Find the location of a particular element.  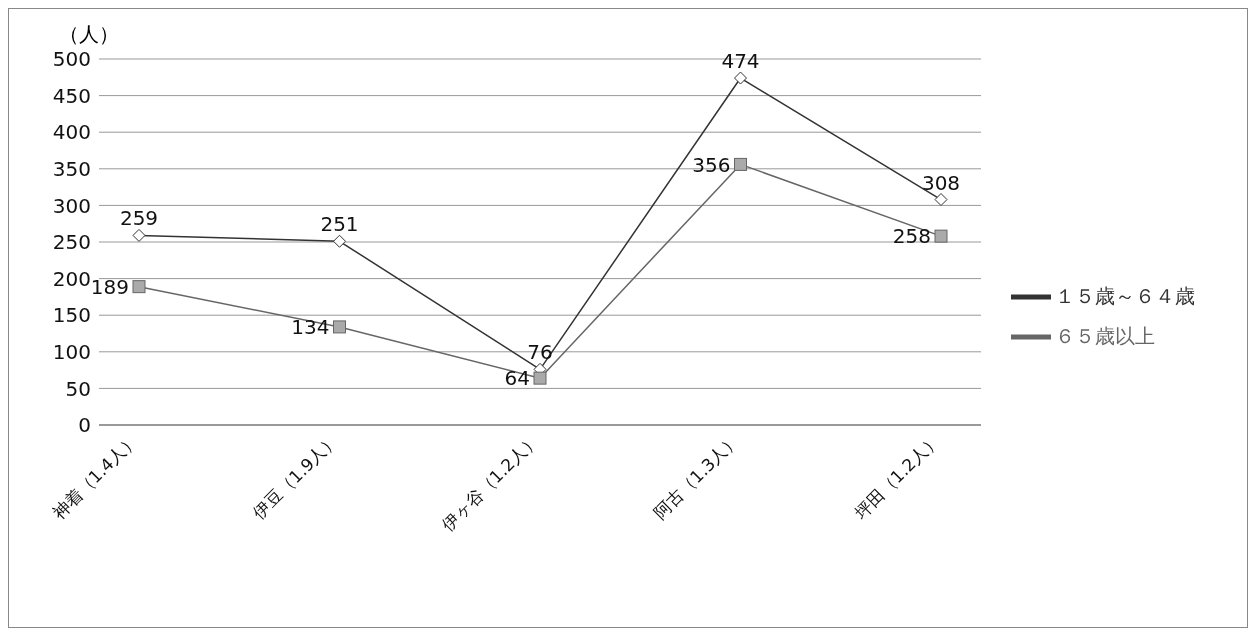

data-label: 189 is located at coordinates (109, 286).